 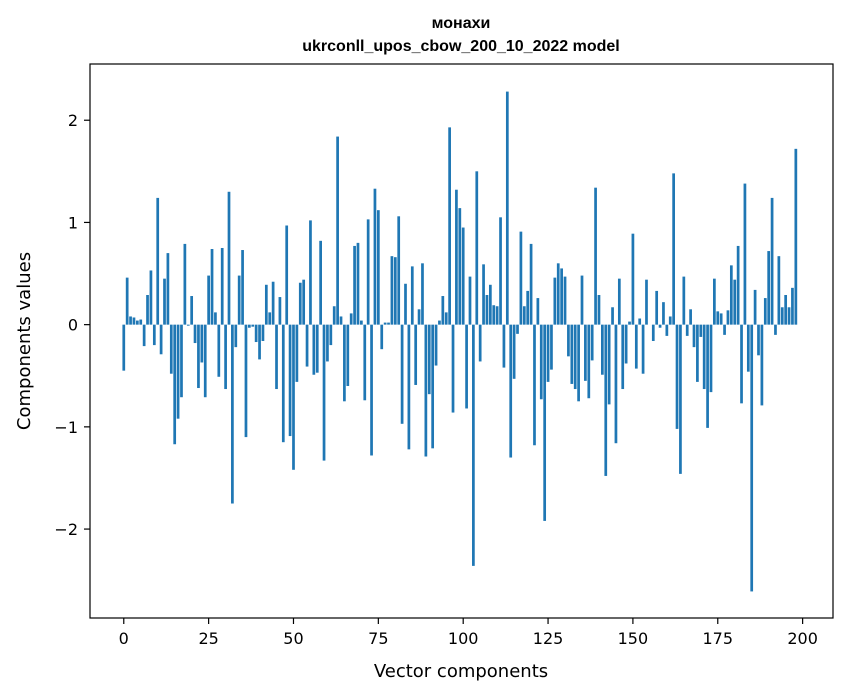 What do you see at coordinates (66, 427) in the screenshot?
I see `y-tick-label: −1` at bounding box center [66, 427].